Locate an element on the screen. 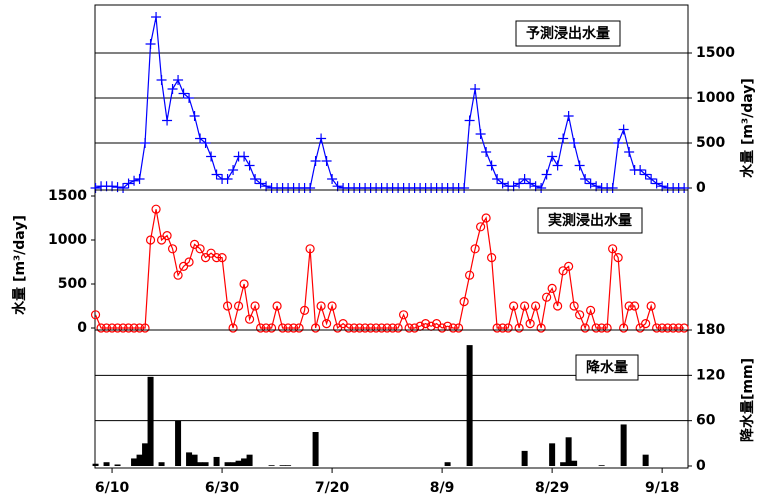 Image resolution: width=764 pixels, height=499 pixels. x-tick-label: 6/30 is located at coordinates (222, 488).